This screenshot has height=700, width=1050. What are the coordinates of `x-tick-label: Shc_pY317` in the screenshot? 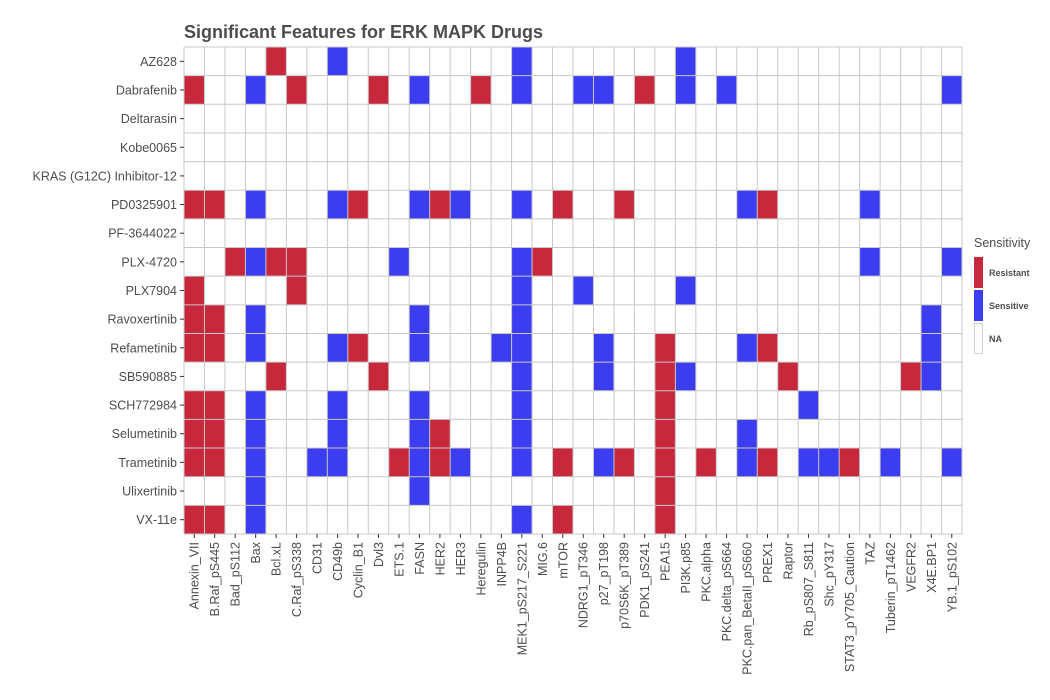 It's located at (829, 574).